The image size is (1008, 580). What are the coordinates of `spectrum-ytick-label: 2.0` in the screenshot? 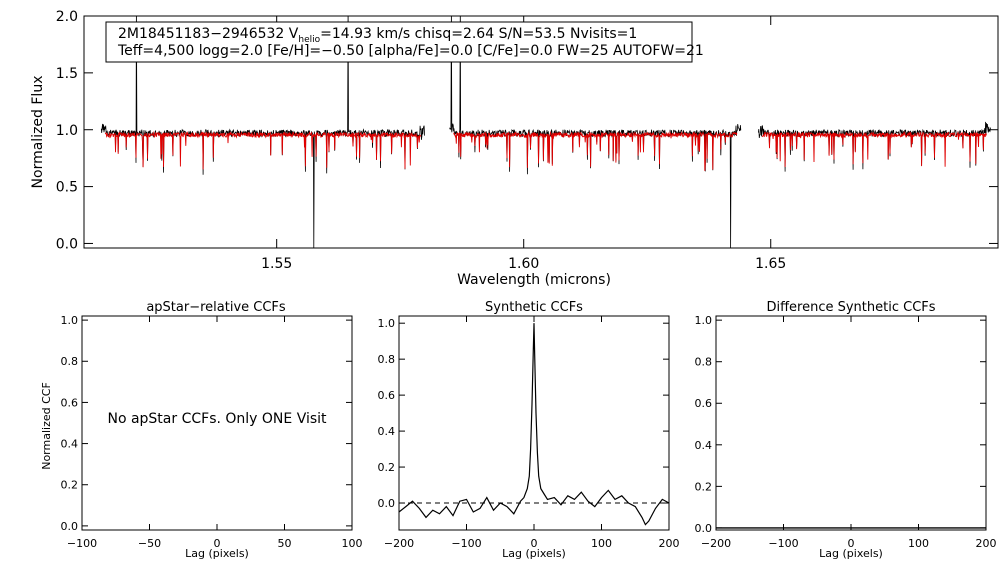 It's located at (67, 17).